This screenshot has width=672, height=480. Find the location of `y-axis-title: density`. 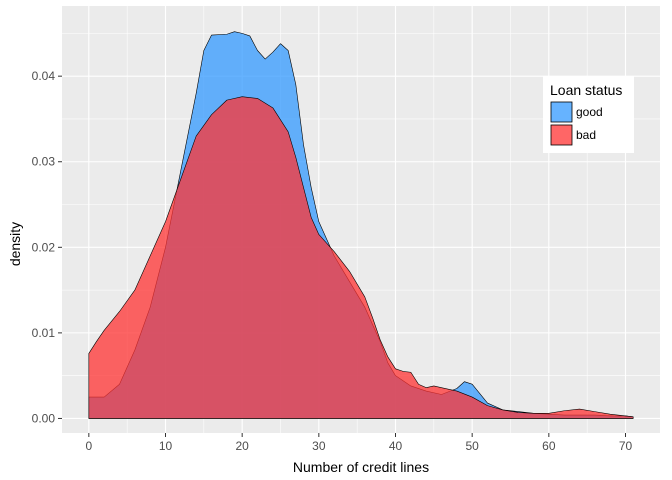

y-axis-title: density is located at coordinates (15, 244).